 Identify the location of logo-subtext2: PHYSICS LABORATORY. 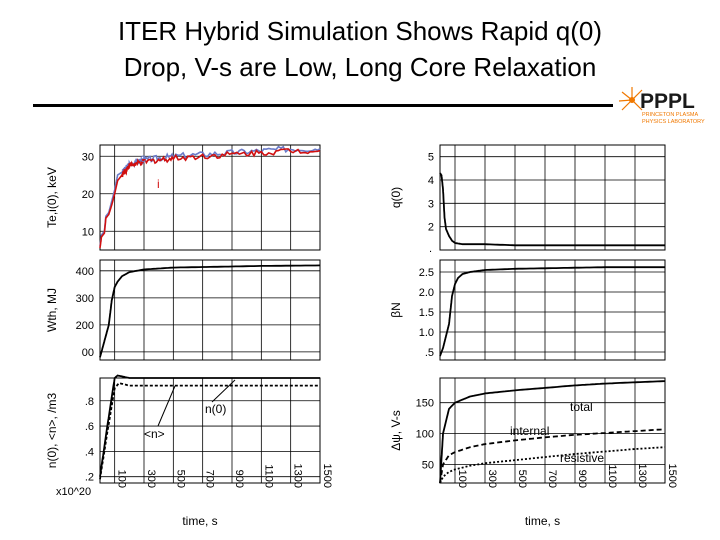
(673, 122).